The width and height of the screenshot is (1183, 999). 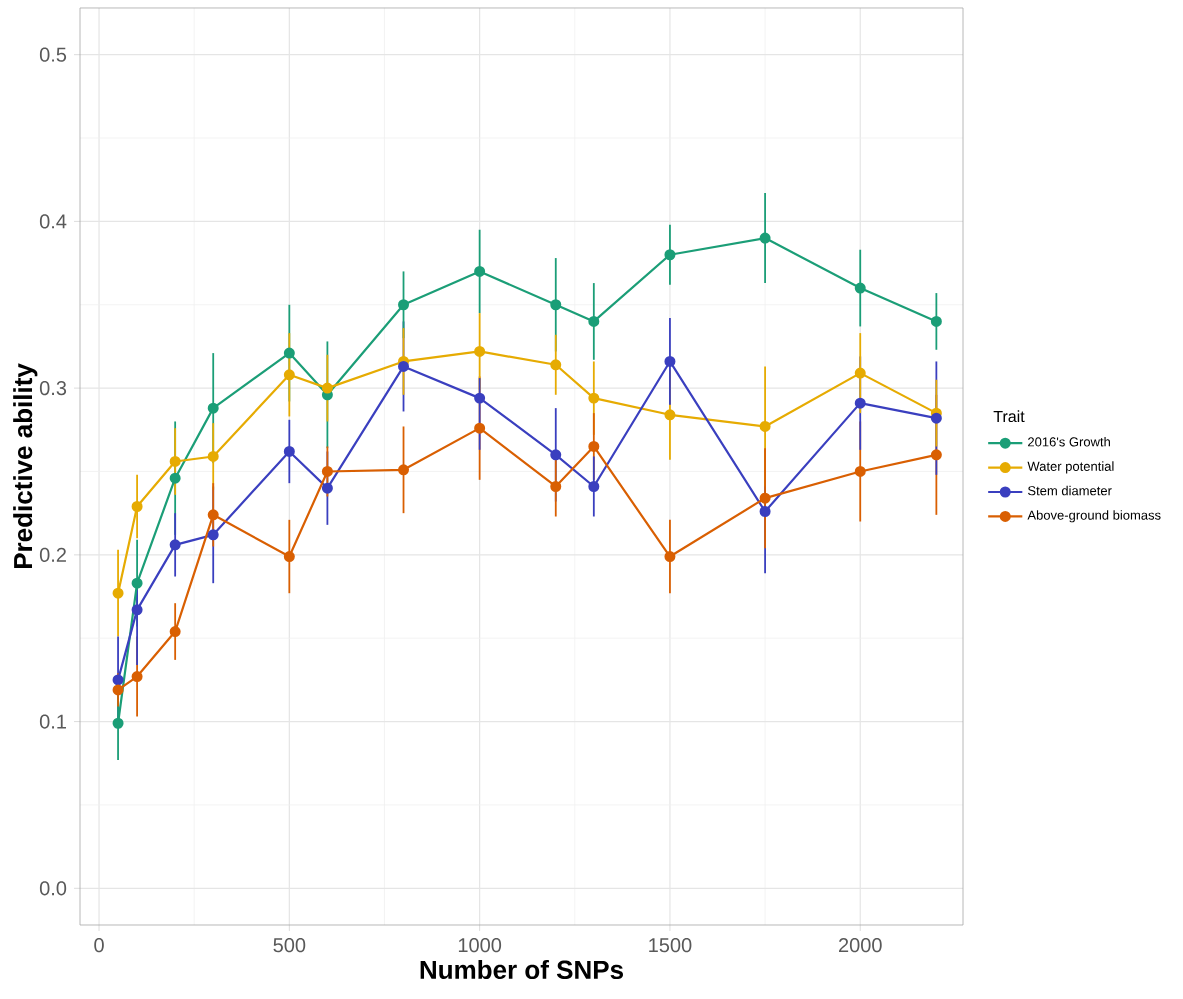 I want to click on y-tick-label: 0.2, so click(x=52, y=554).